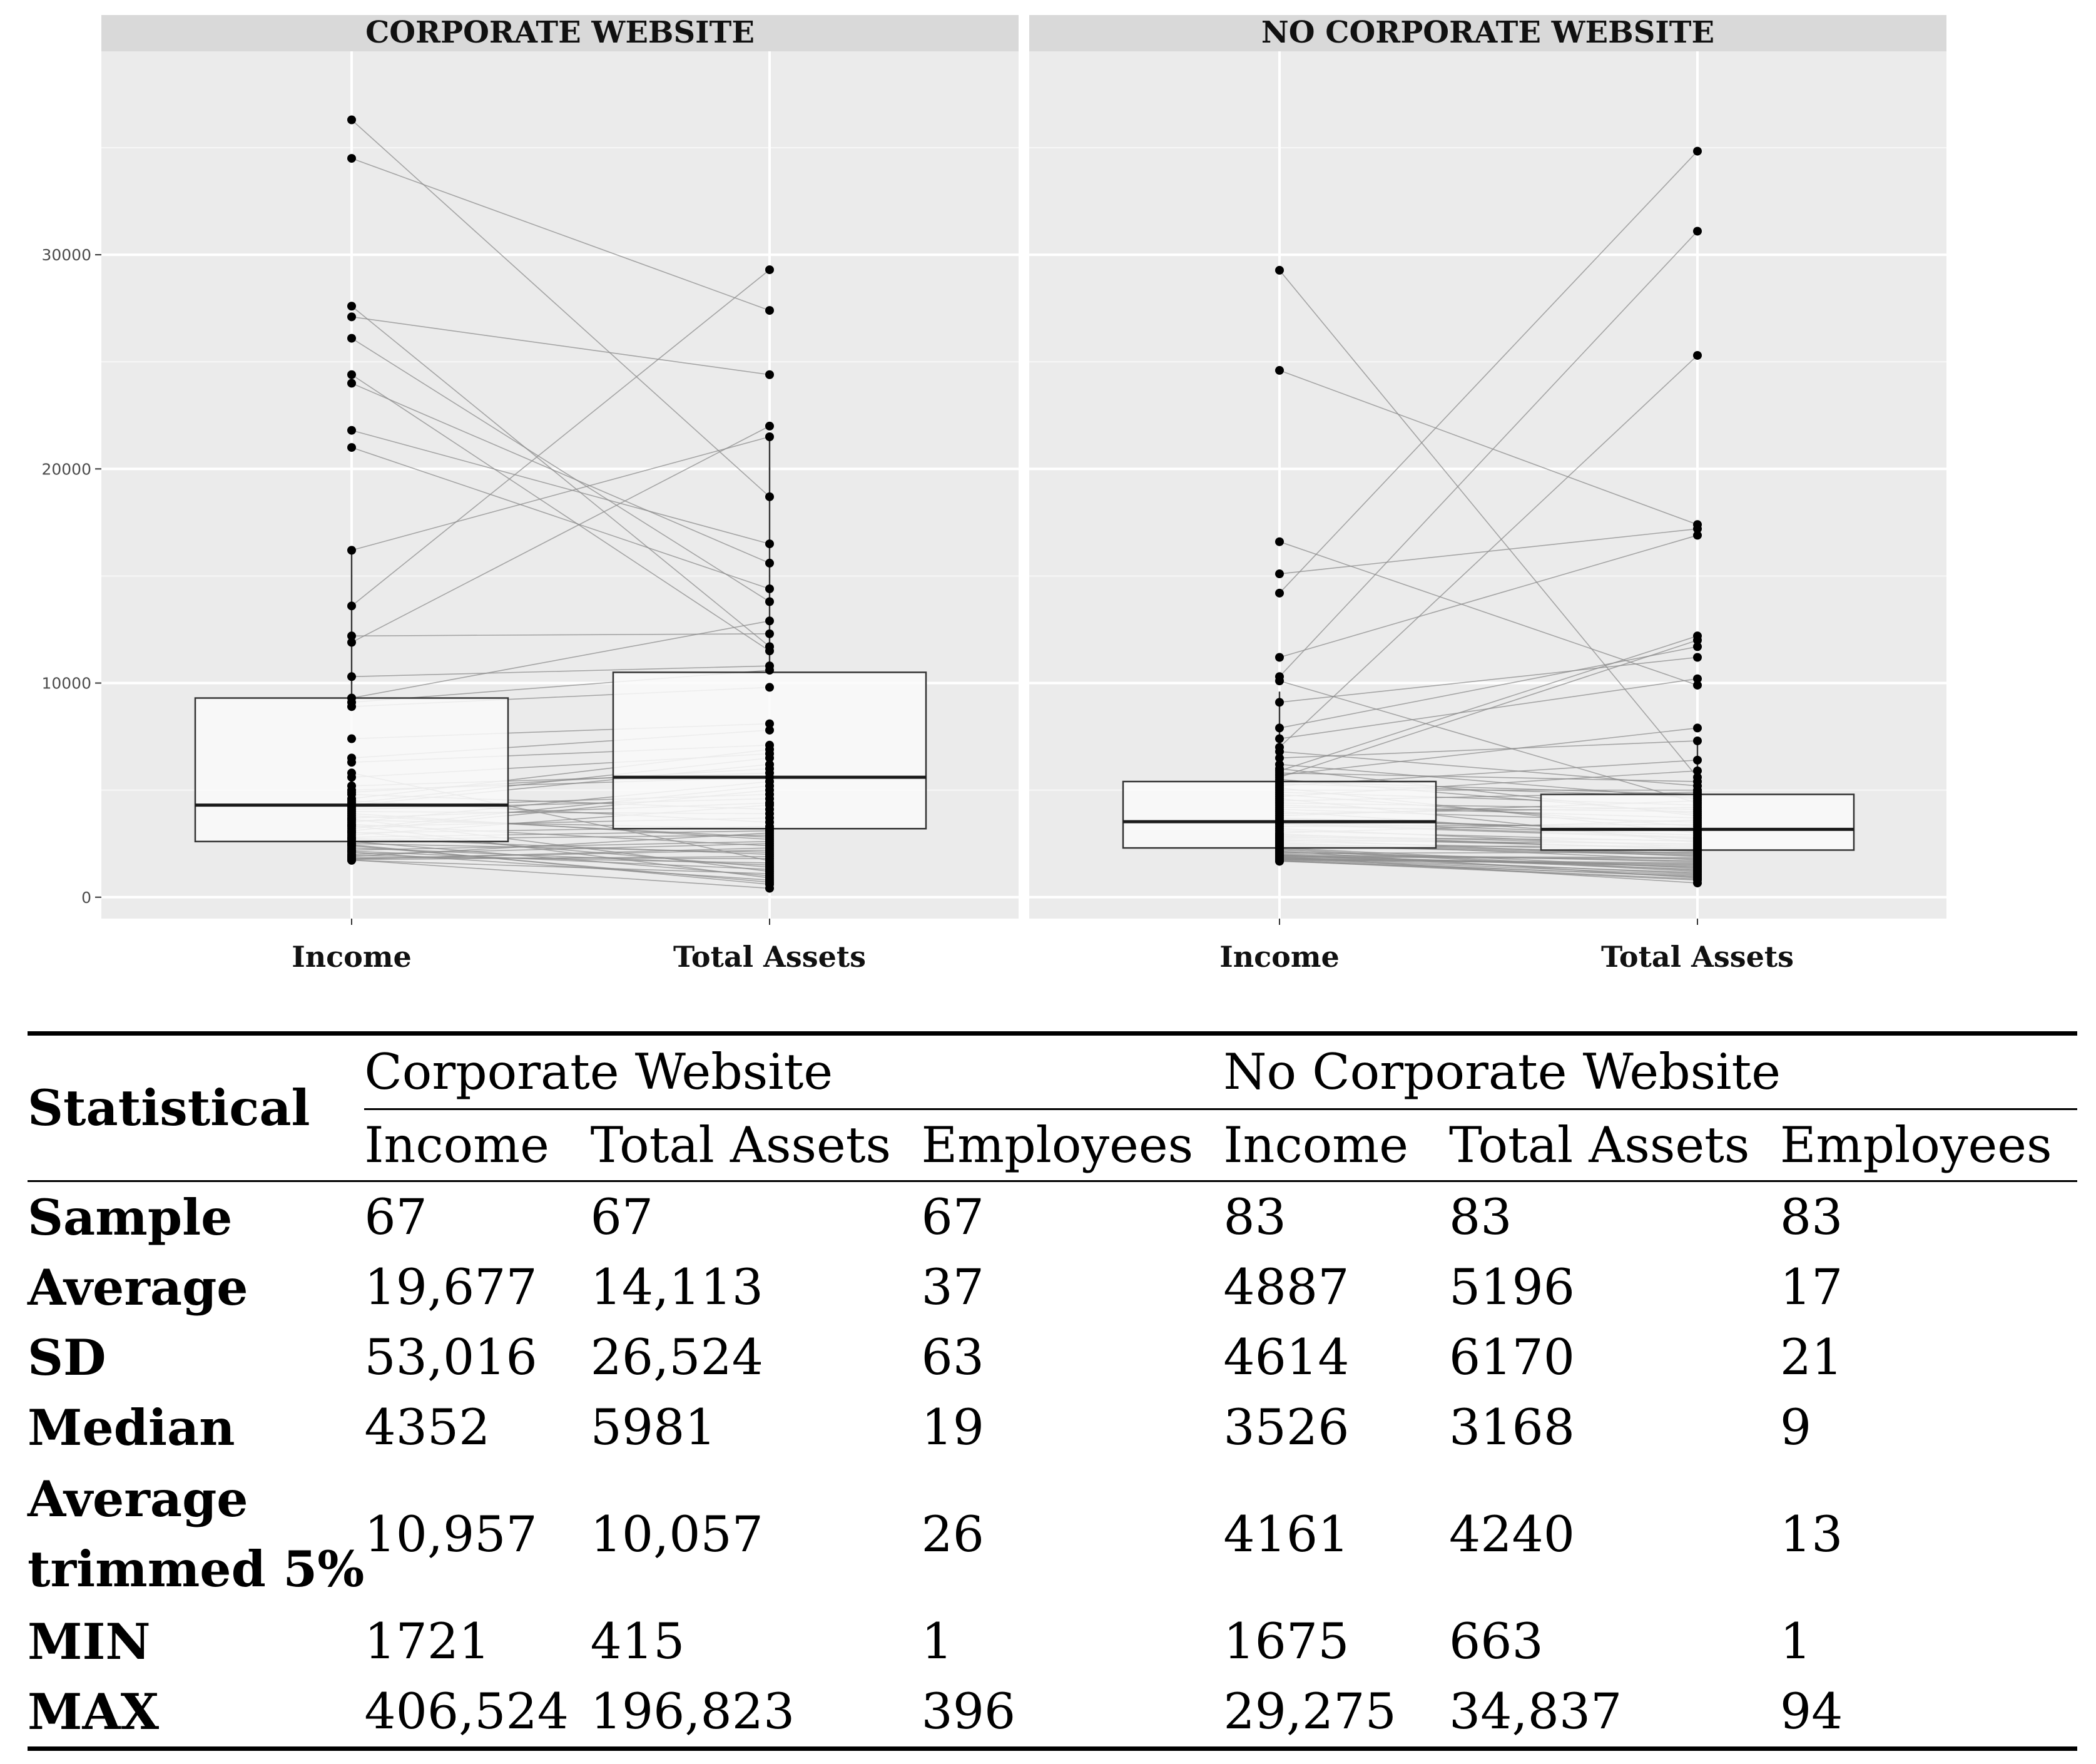 Image resolution: width=2096 pixels, height=1764 pixels. Describe the element at coordinates (637, 1641) in the screenshot. I see `table-cell: 415` at that location.